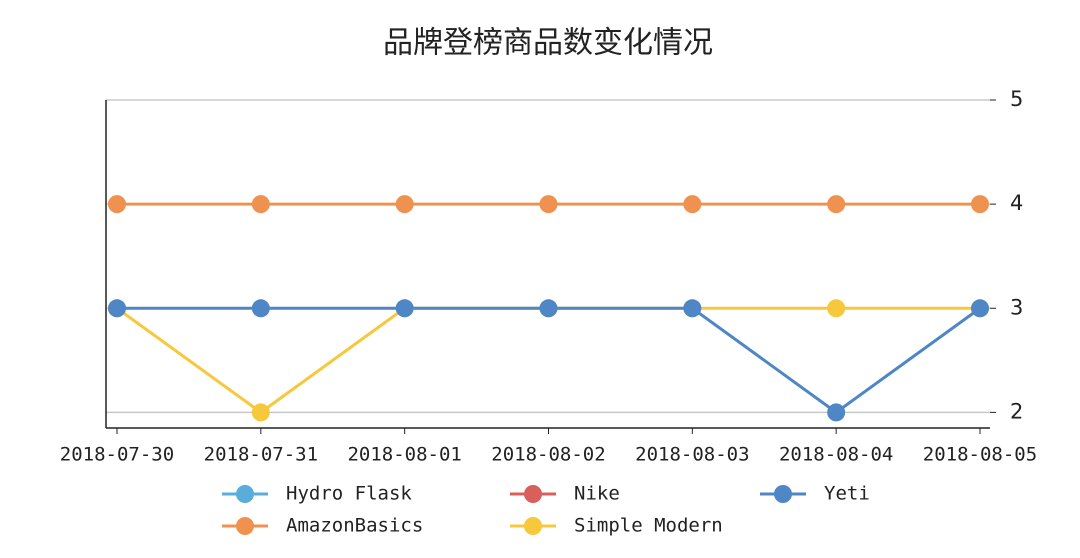 The image size is (1080, 558). What do you see at coordinates (261, 455) in the screenshot?
I see `x-tick-label: 2018-07-31` at bounding box center [261, 455].